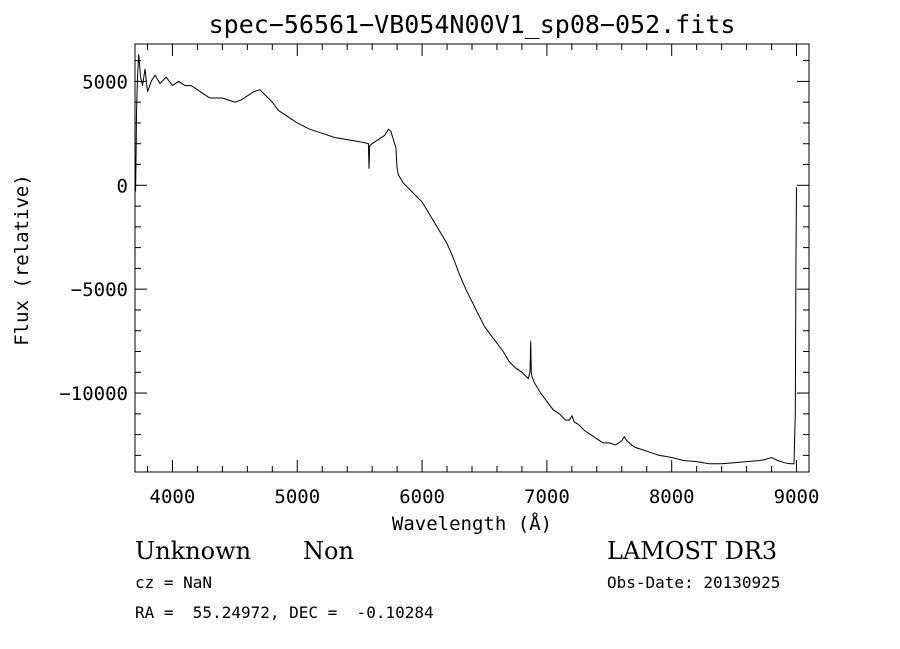  I want to click on y-tick-label: 0, so click(122, 186).